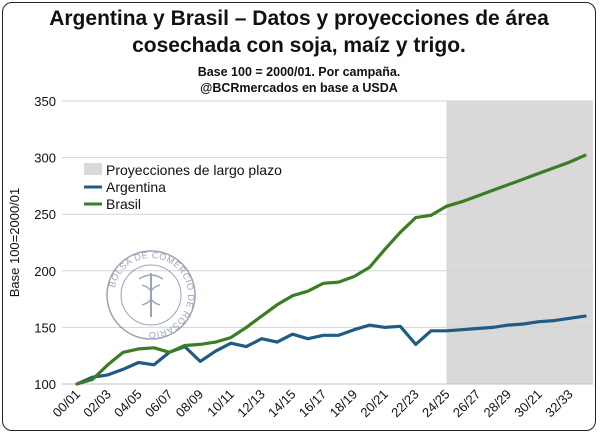  What do you see at coordinates (45, 243) in the screenshot?
I see `y-axis-ticks: 100 150 200 250 300 350` at bounding box center [45, 243].